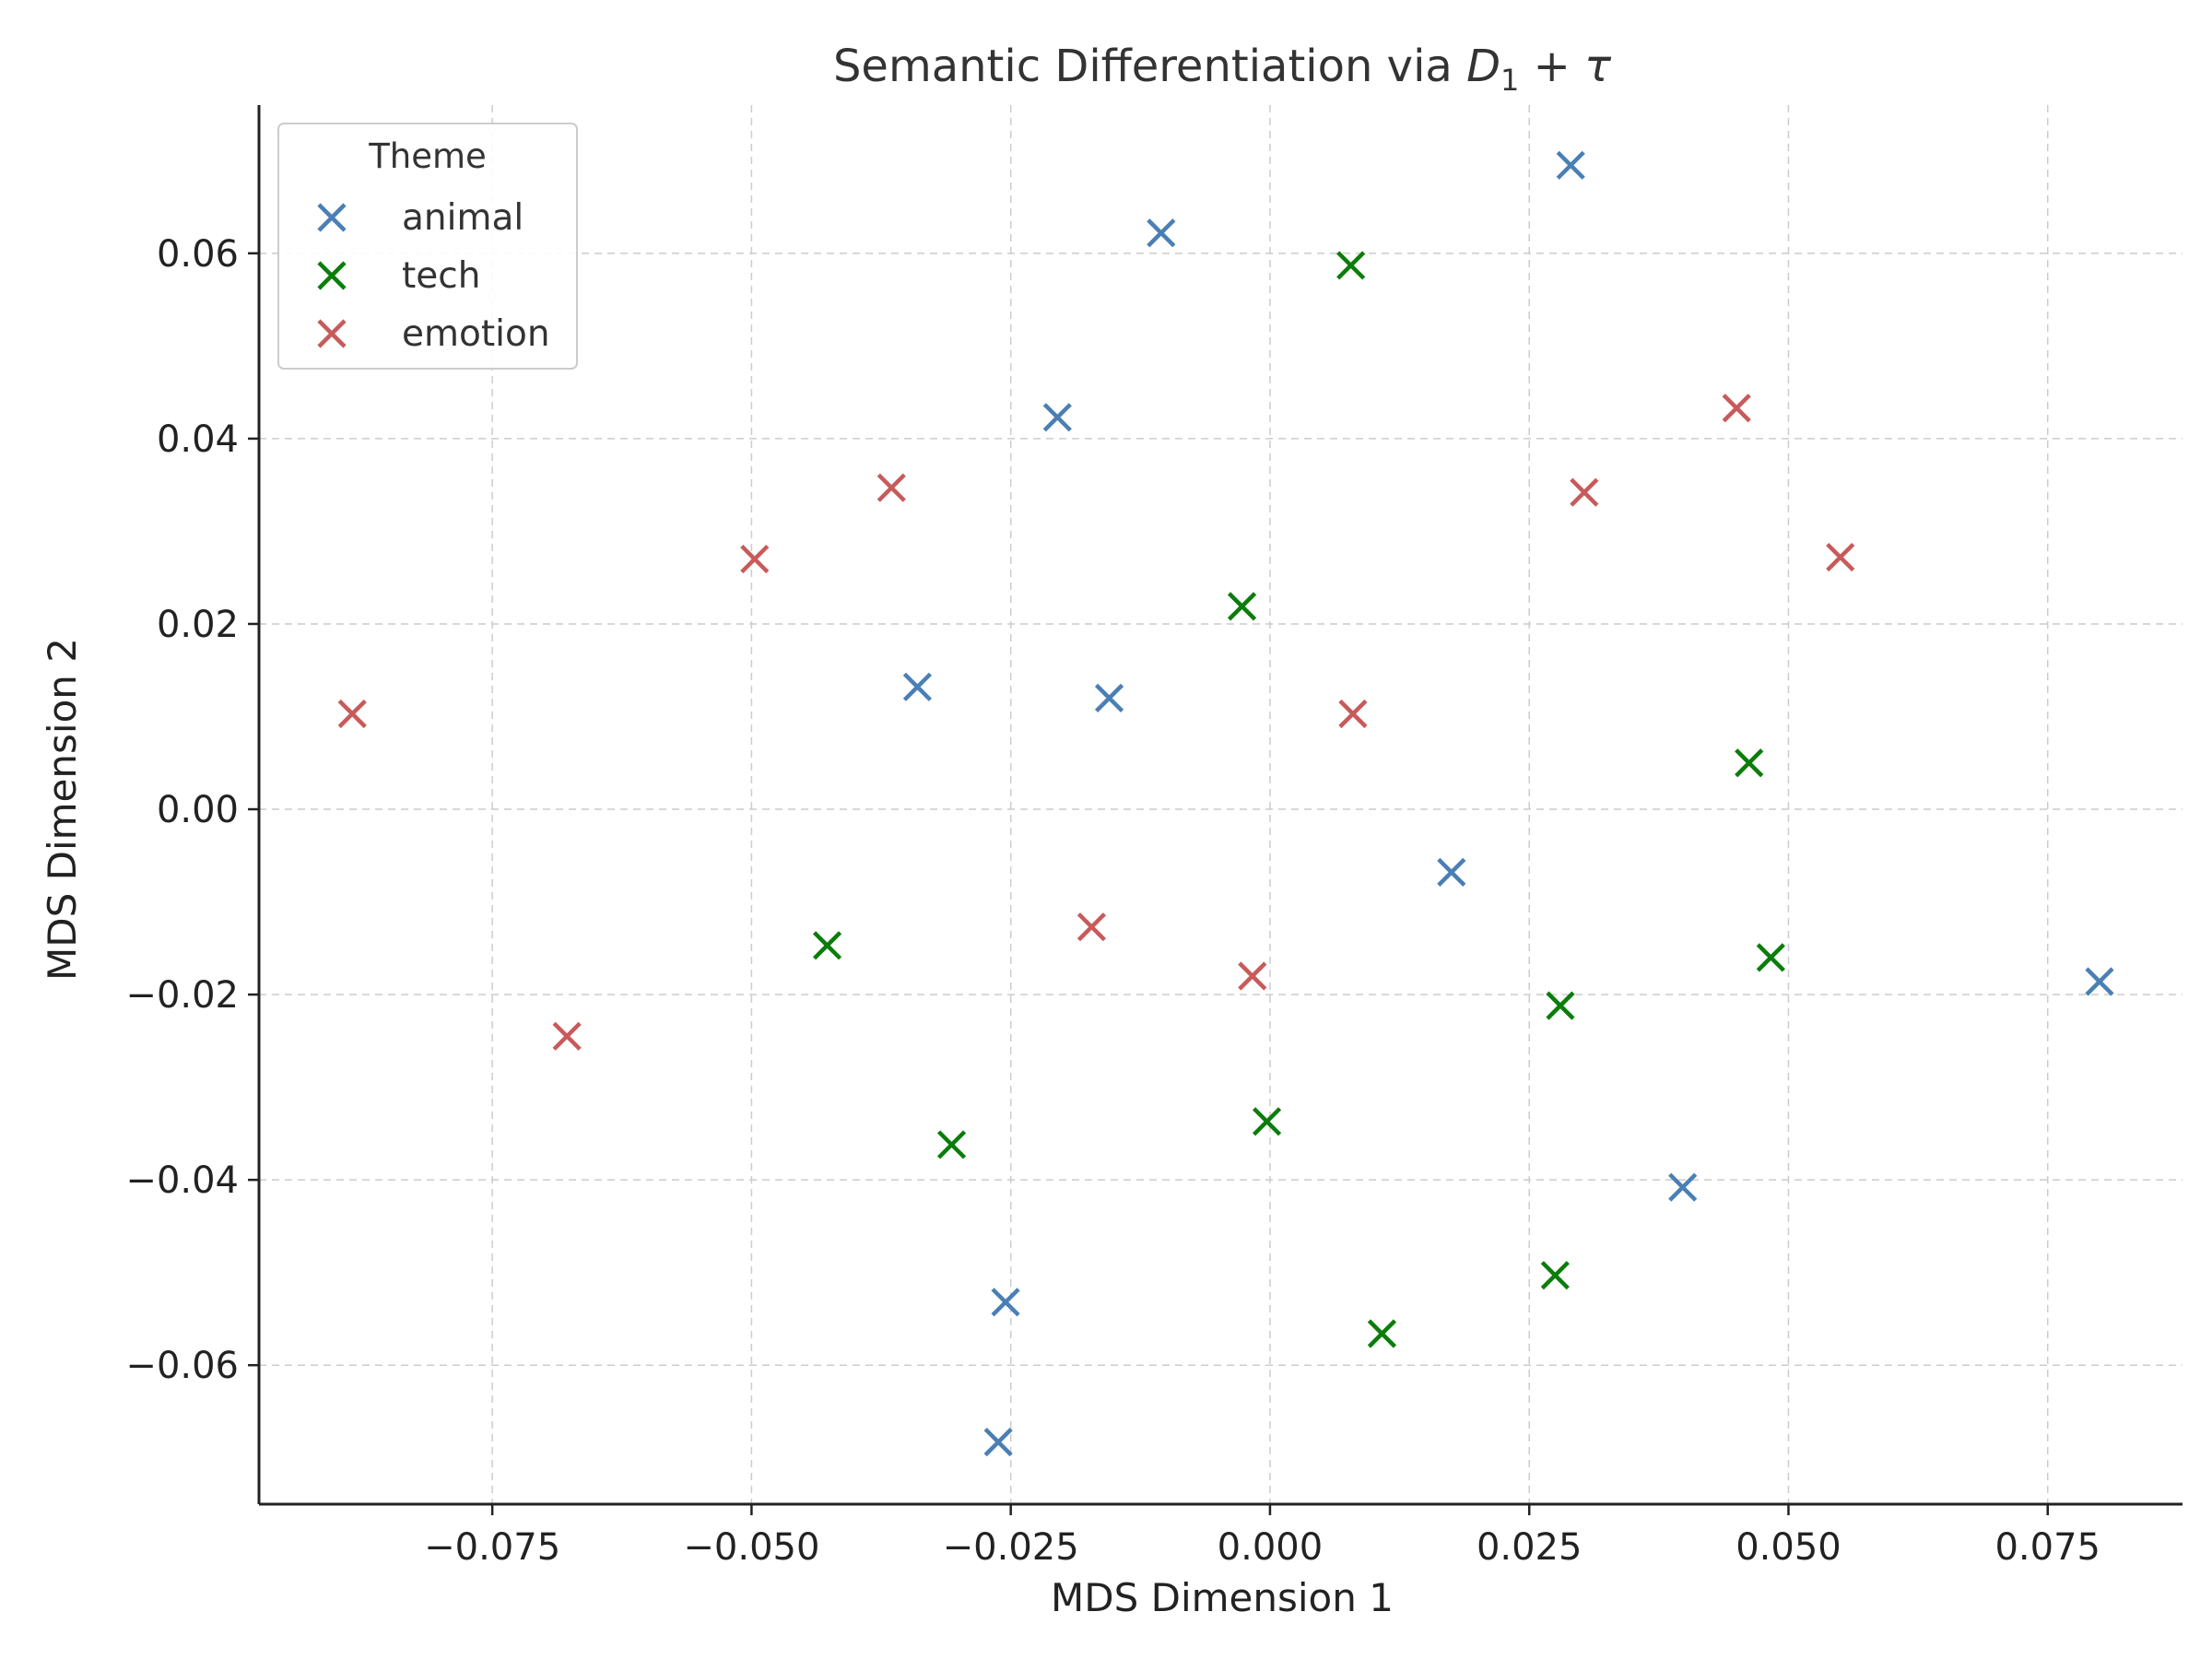  I want to click on chart-title: Semantic Differentiation via D1 + τ, so click(1222, 69).